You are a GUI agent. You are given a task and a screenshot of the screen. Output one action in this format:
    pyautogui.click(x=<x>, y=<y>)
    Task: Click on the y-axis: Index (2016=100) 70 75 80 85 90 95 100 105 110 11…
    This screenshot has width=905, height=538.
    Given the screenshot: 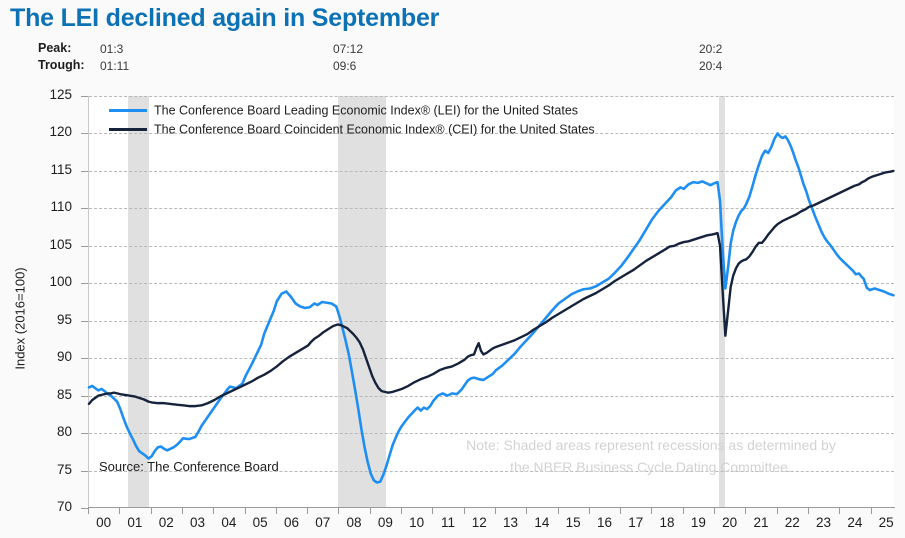 What is the action you would take?
    pyautogui.click(x=44, y=300)
    